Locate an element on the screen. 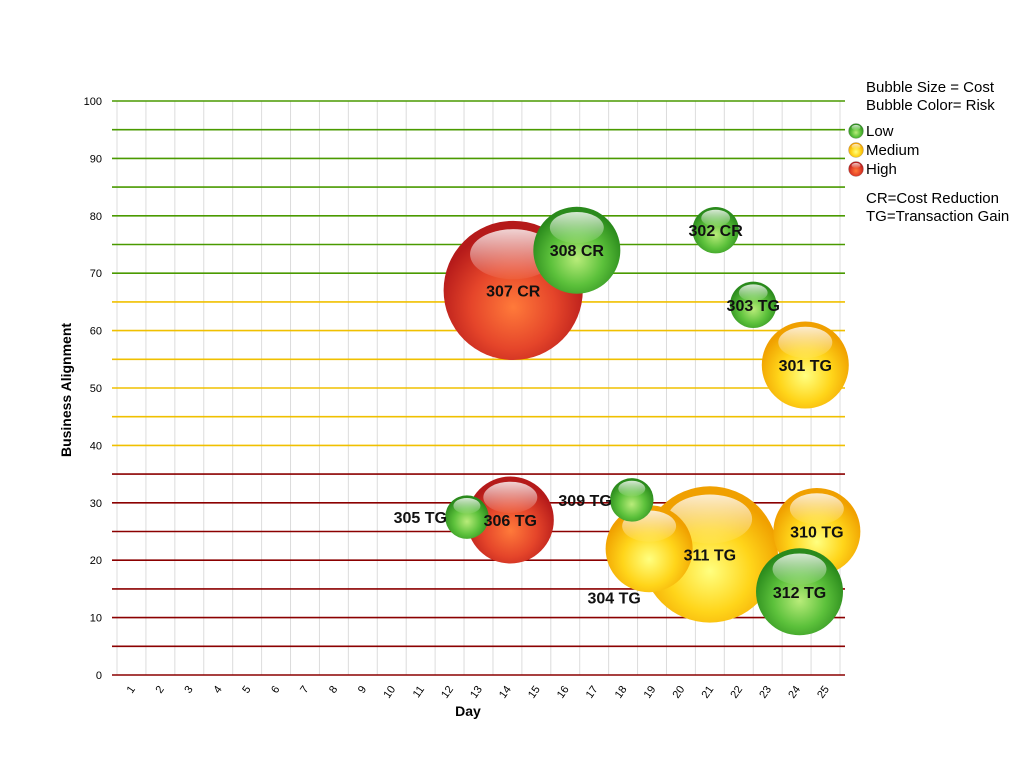  legend-risk-label: Medium is located at coordinates (892, 150).